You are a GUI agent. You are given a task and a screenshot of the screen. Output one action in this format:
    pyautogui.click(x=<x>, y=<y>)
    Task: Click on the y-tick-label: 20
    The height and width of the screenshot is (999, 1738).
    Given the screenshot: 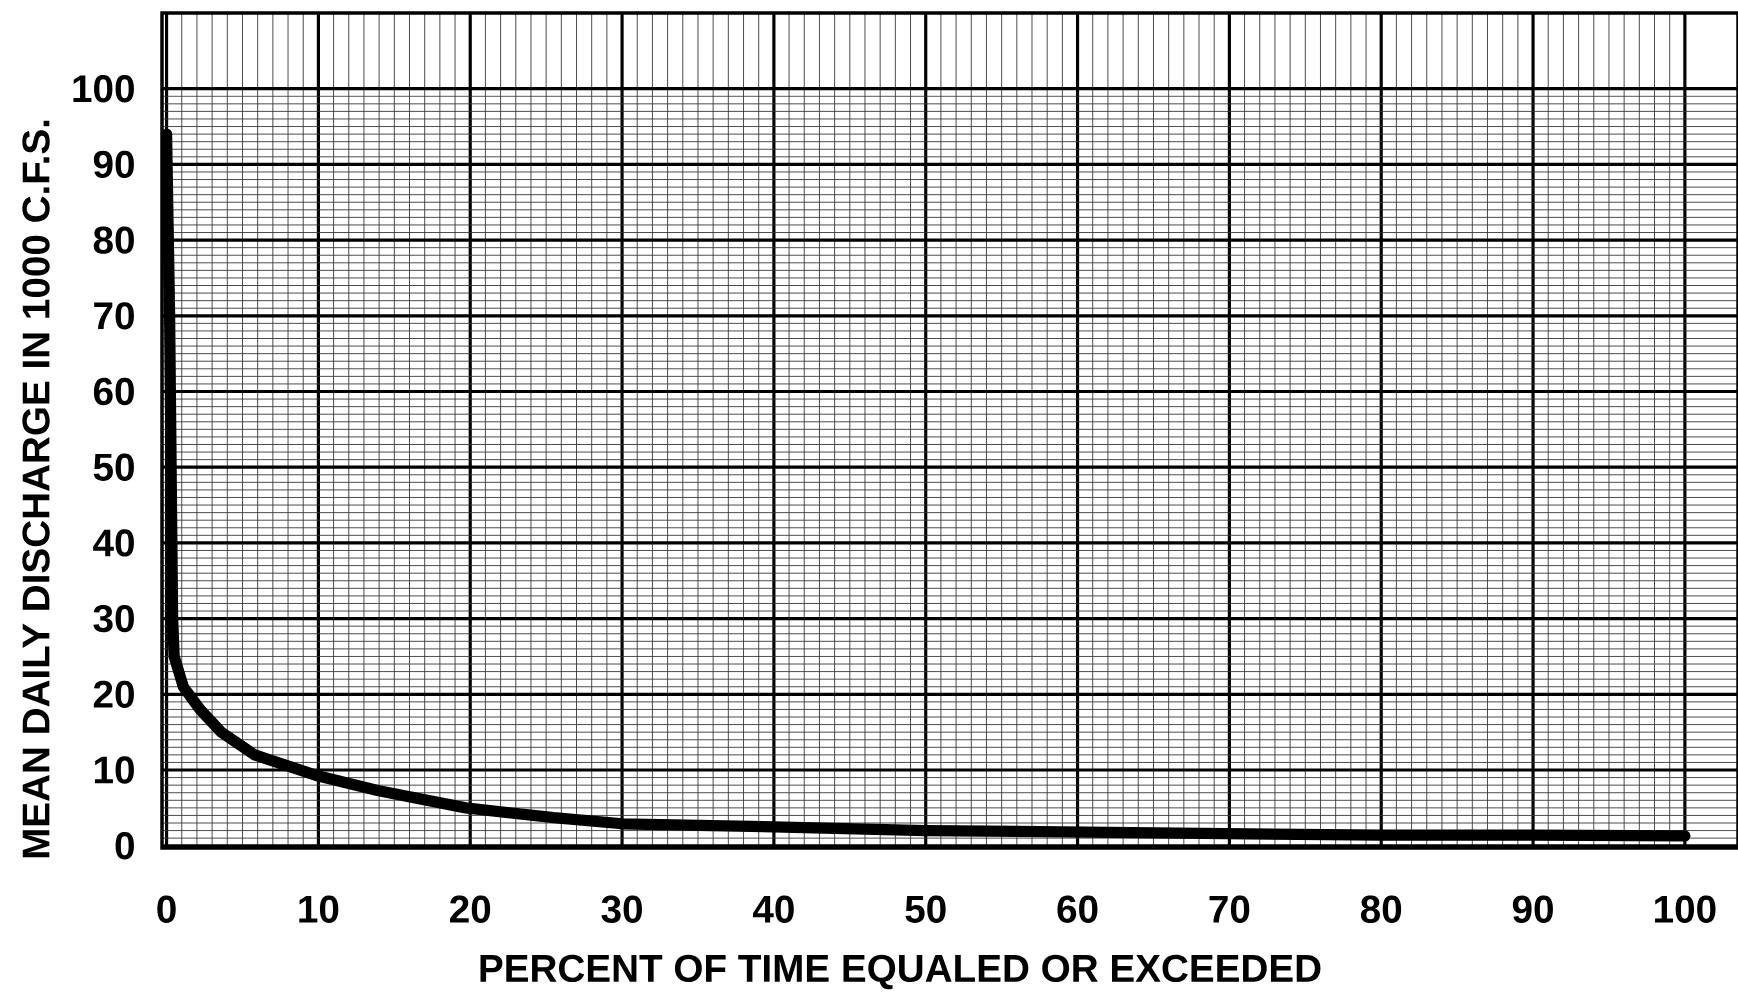 What is the action you would take?
    pyautogui.click(x=113, y=694)
    